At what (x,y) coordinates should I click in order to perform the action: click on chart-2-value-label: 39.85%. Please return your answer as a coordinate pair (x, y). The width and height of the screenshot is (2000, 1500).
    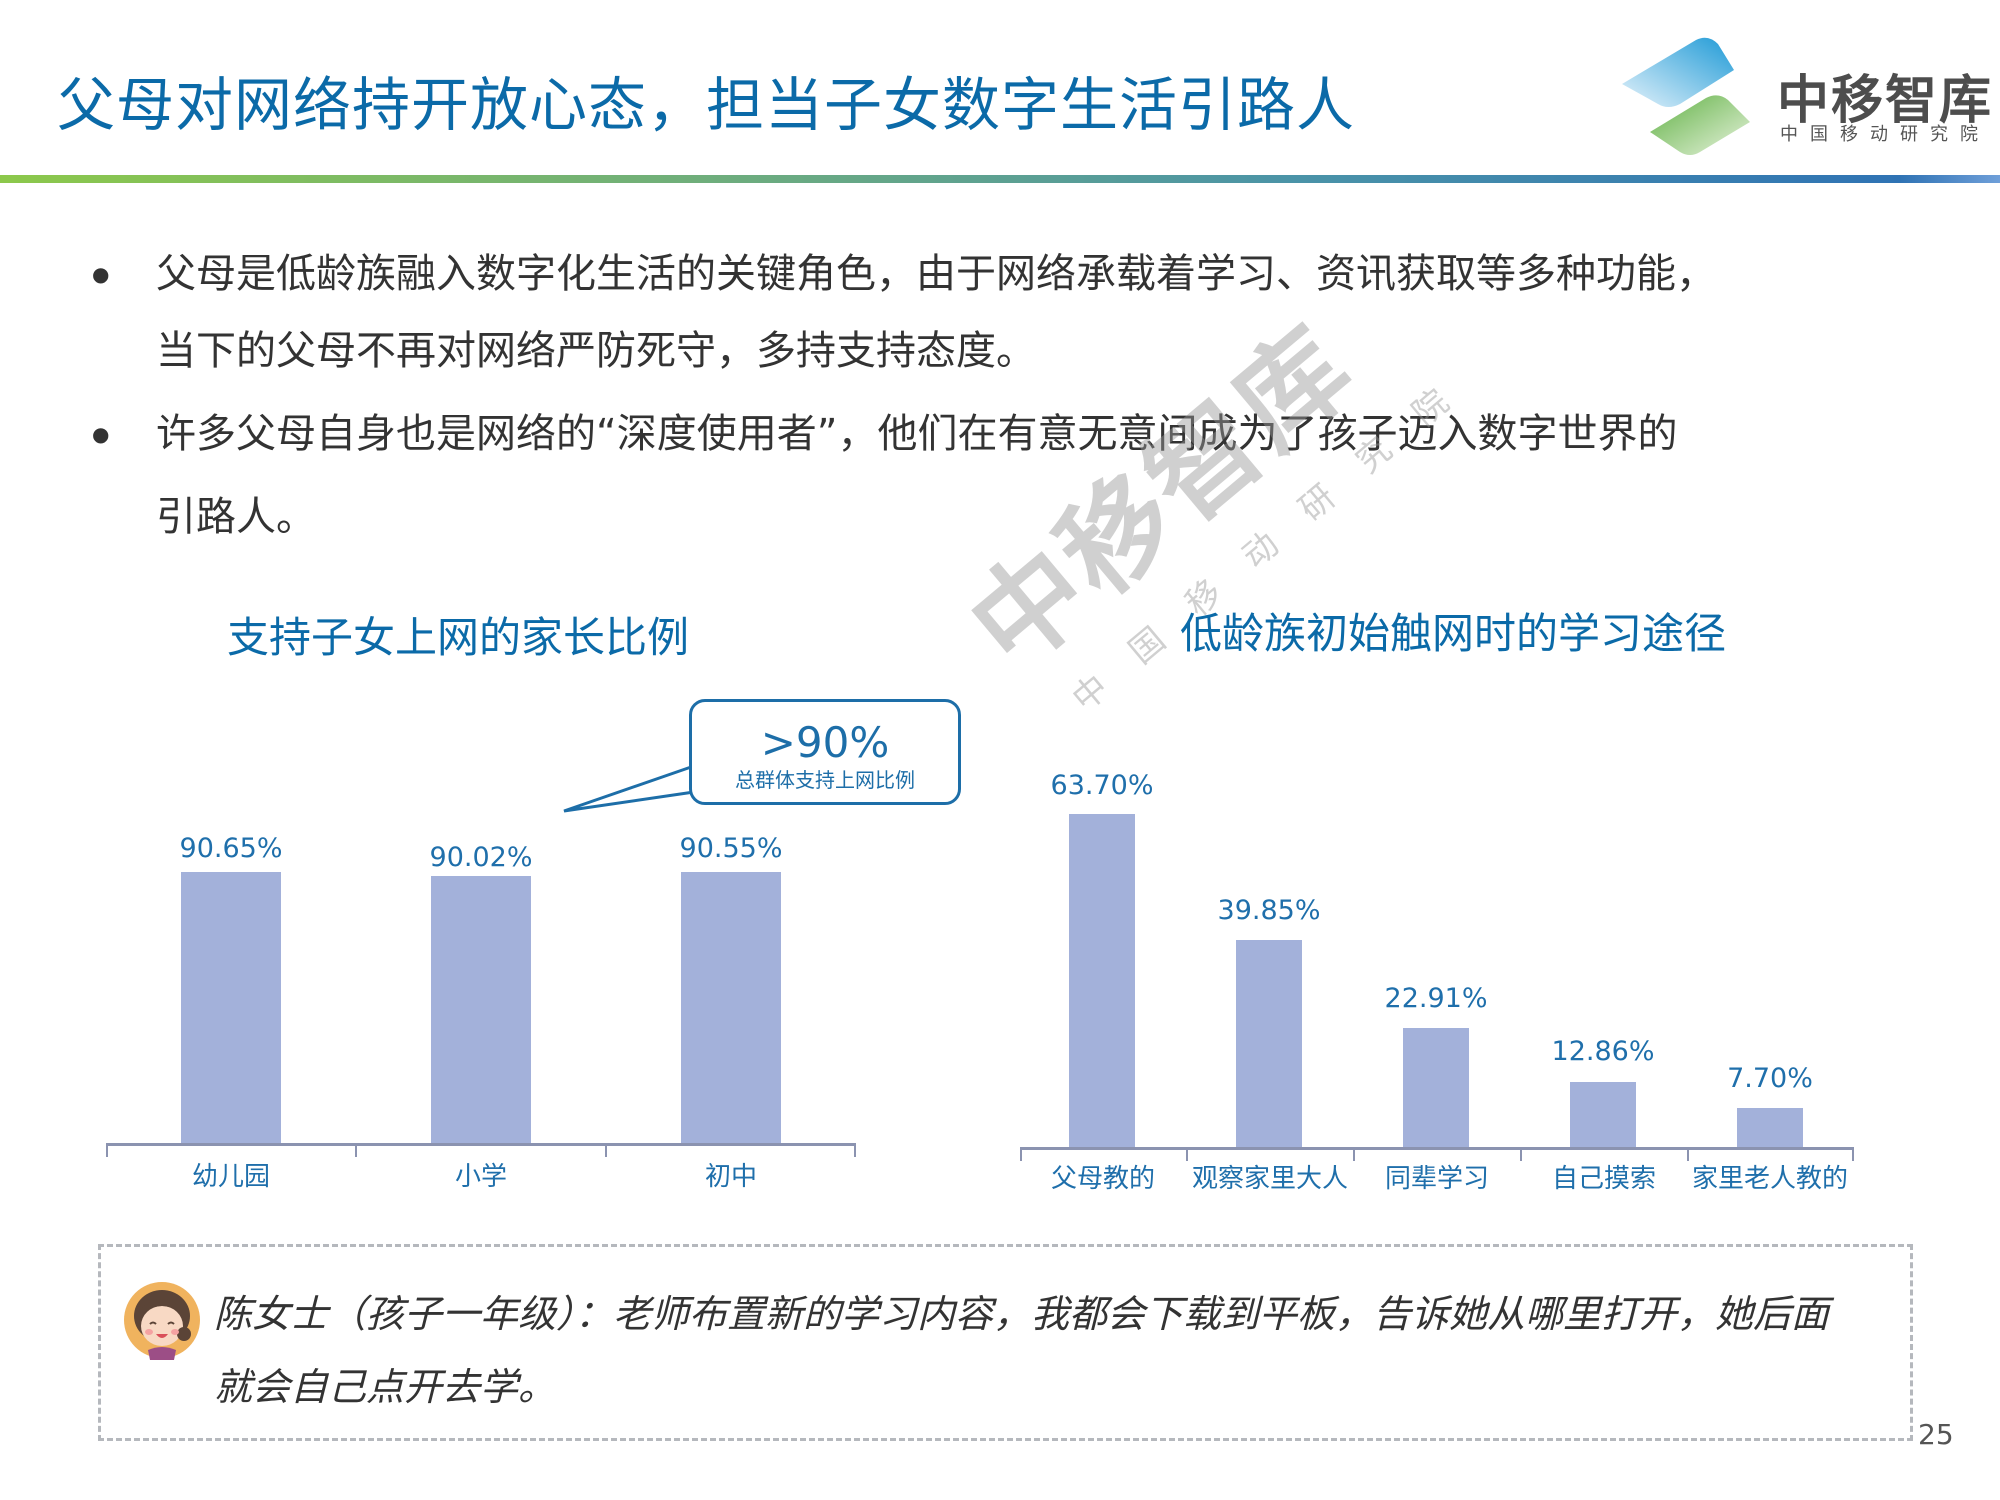
    Looking at the image, I should click on (1269, 910).